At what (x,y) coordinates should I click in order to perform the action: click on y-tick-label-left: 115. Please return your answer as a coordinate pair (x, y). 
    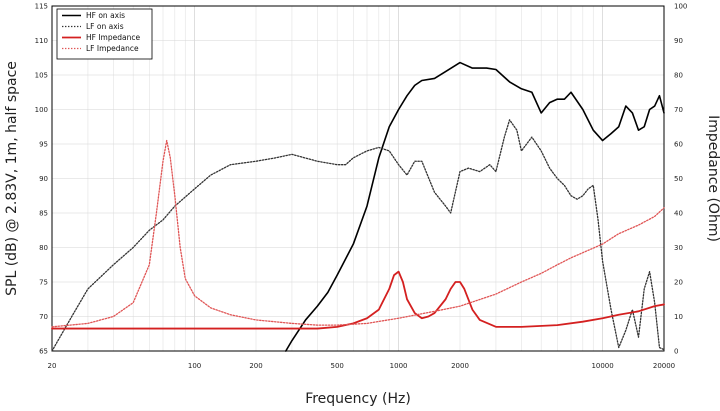
    Looking at the image, I should click on (41, 7).